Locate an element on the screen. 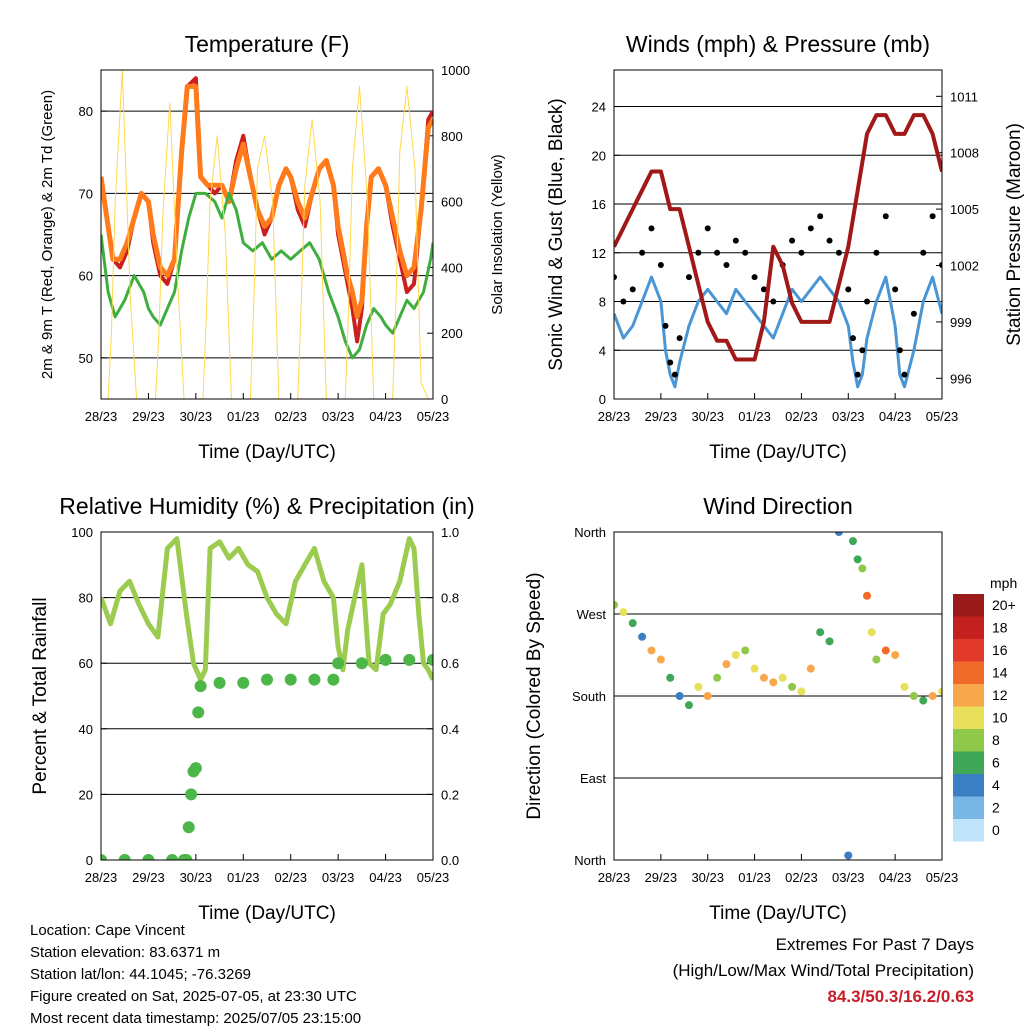  2m-td-line is located at coordinates (267, 275).